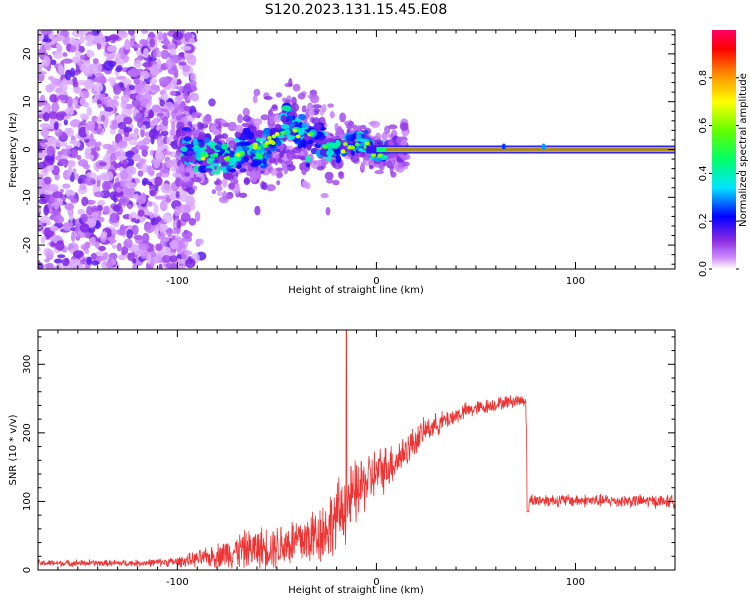  Describe the element at coordinates (27, 364) in the screenshot. I see `y-tick-label: 300` at that location.